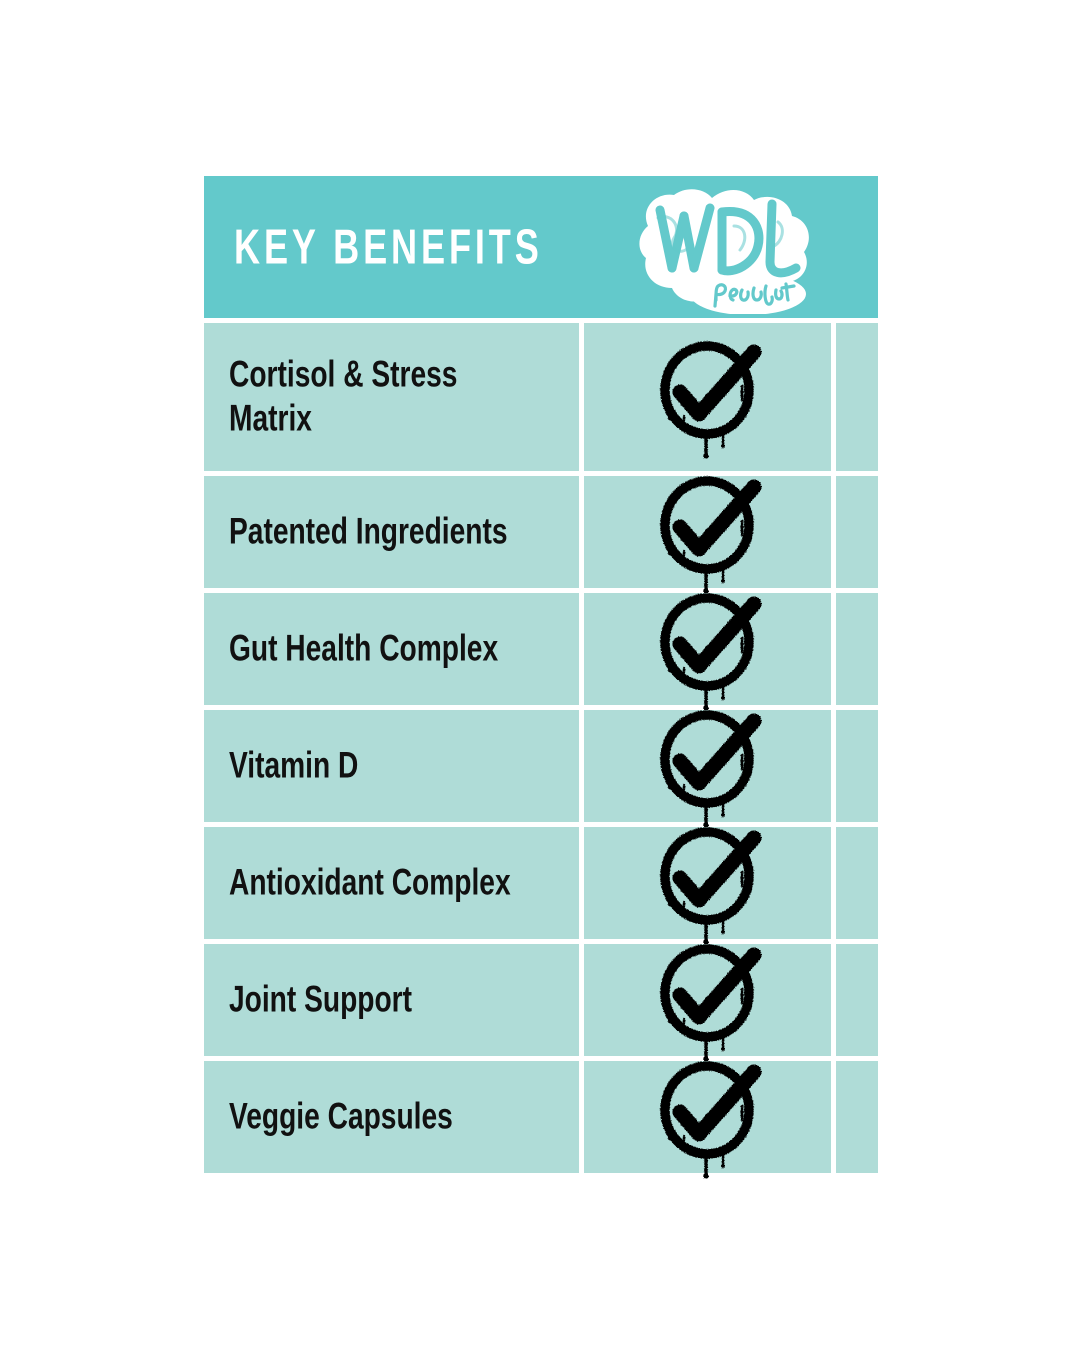 The image size is (1080, 1350). Describe the element at coordinates (343, 396) in the screenshot. I see `benefit-label: Cortisol & Stress Matrix` at that location.